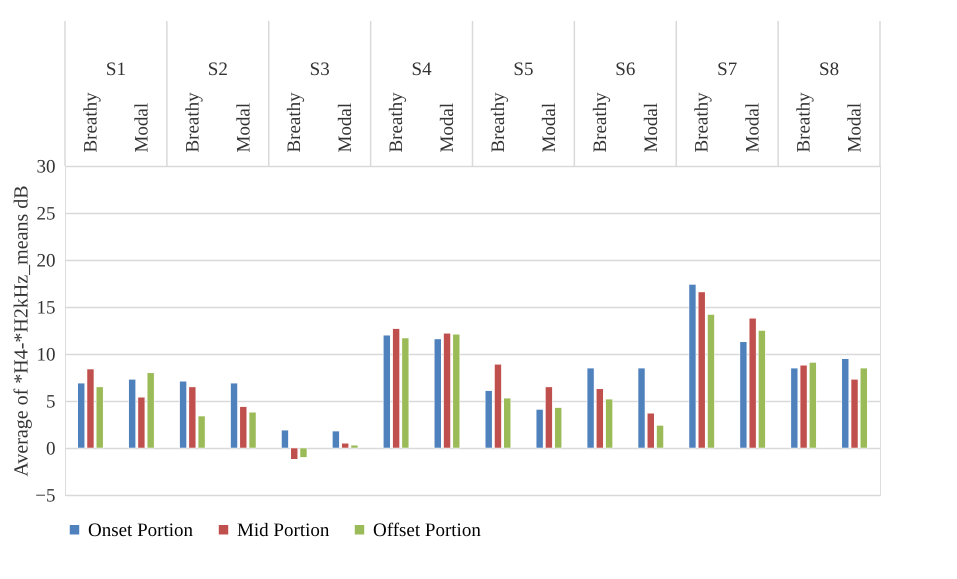 This screenshot has width=957, height=579. Describe the element at coordinates (46, 261) in the screenshot. I see `y-tick-label: 20` at that location.